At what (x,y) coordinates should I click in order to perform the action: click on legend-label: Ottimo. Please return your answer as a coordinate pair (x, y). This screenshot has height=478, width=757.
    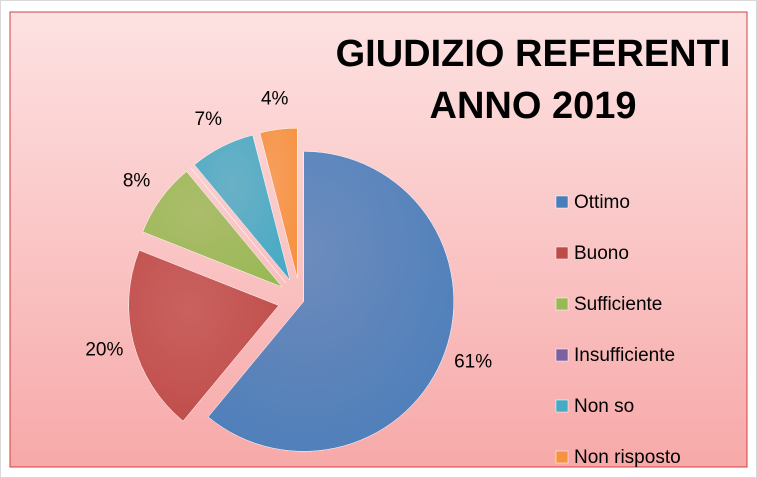
    Looking at the image, I should click on (602, 202).